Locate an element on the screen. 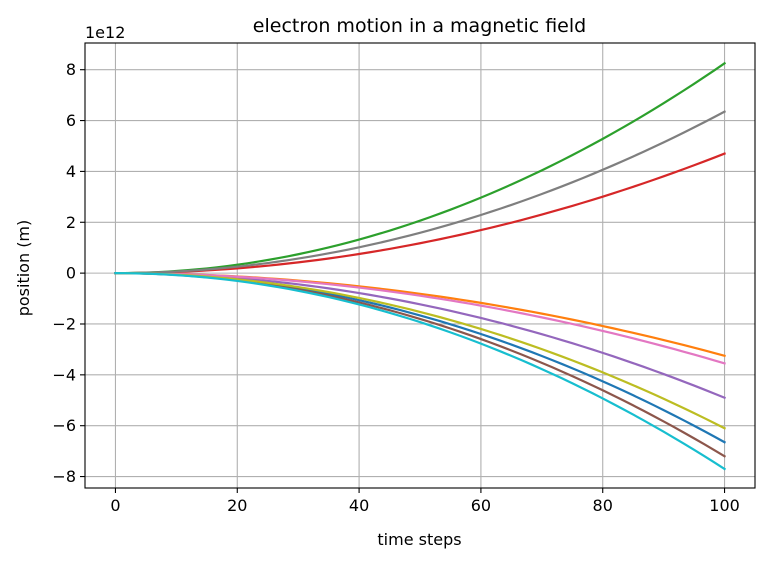 The image size is (768, 563). y-tick-label: −2 is located at coordinates (64, 323).